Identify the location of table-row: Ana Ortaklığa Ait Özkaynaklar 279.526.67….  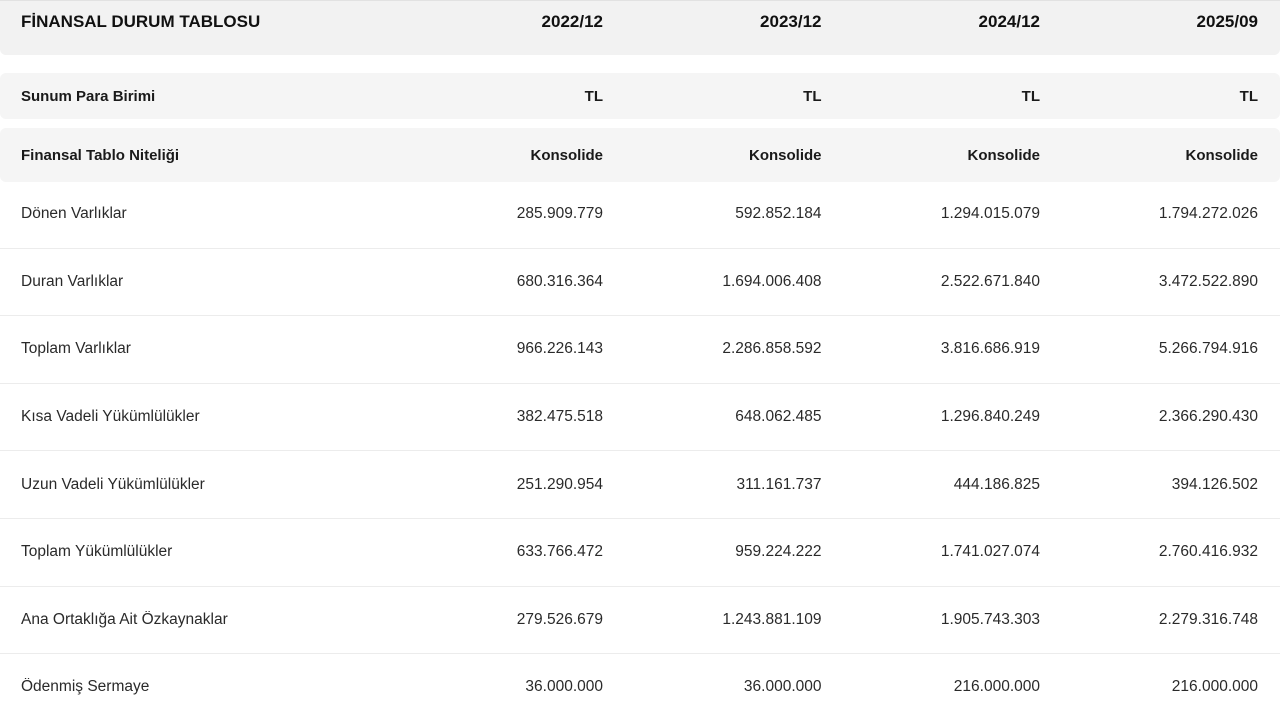
(640, 621).